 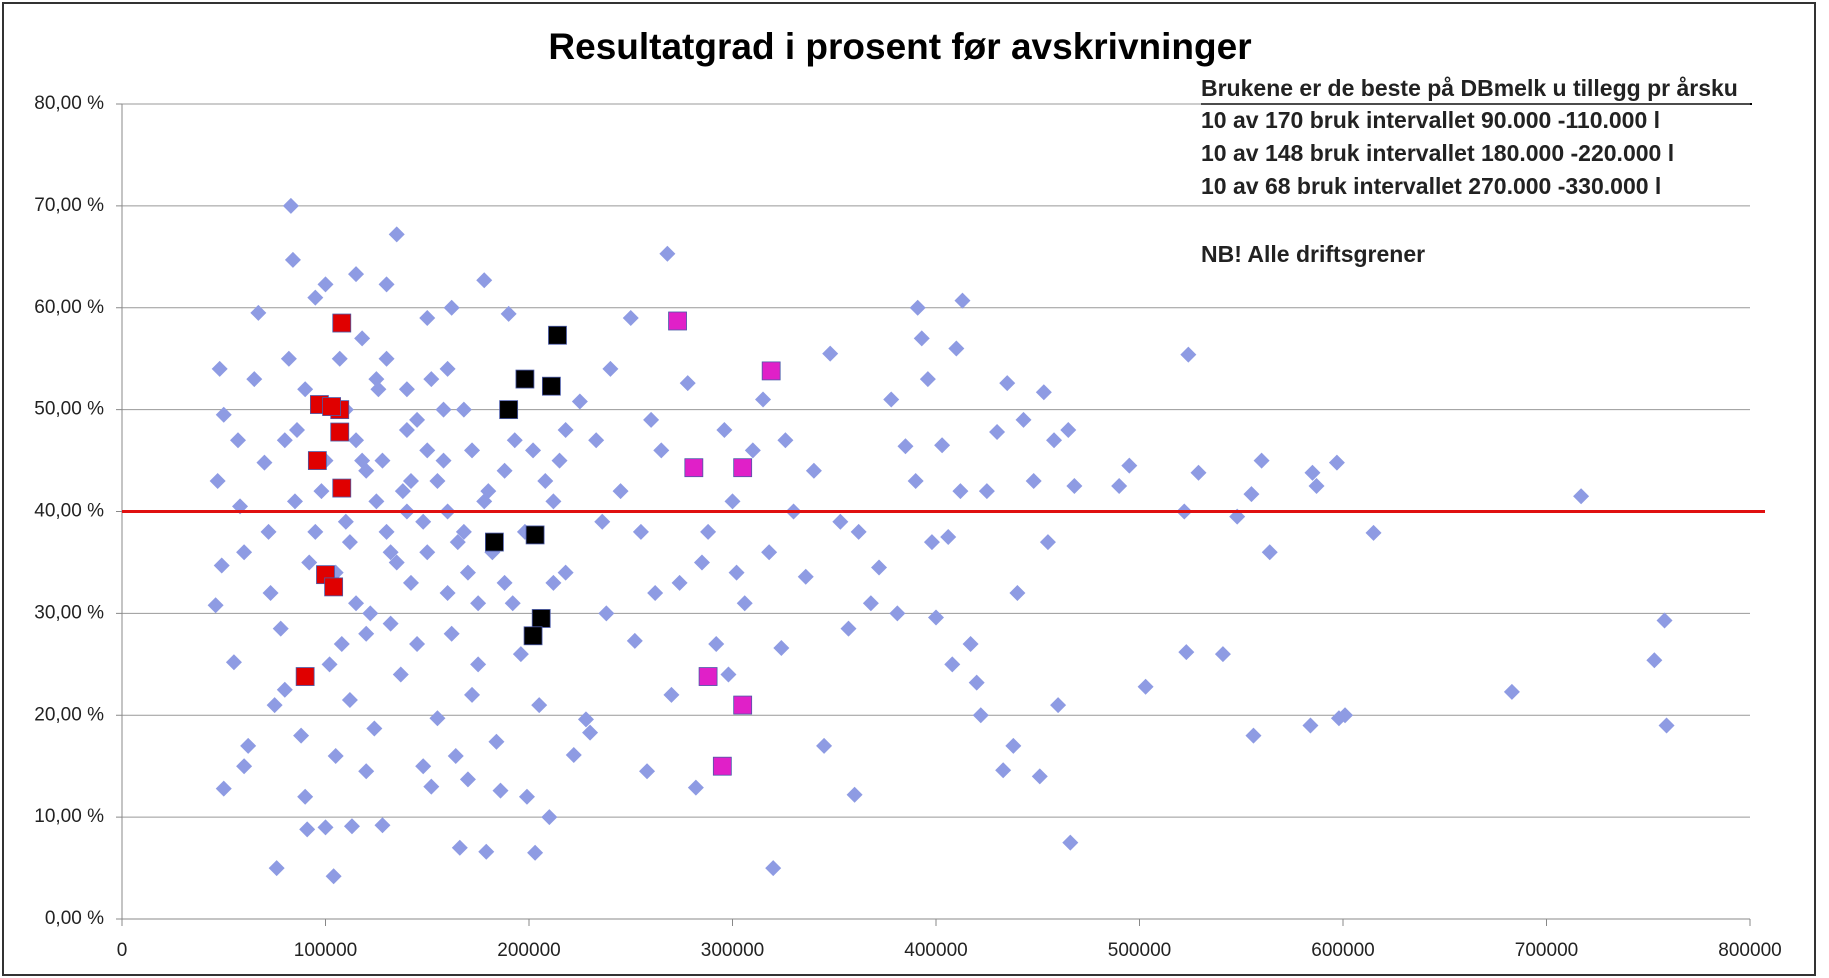 What do you see at coordinates (69, 714) in the screenshot?
I see `y-tick-label: 20,00 %` at bounding box center [69, 714].